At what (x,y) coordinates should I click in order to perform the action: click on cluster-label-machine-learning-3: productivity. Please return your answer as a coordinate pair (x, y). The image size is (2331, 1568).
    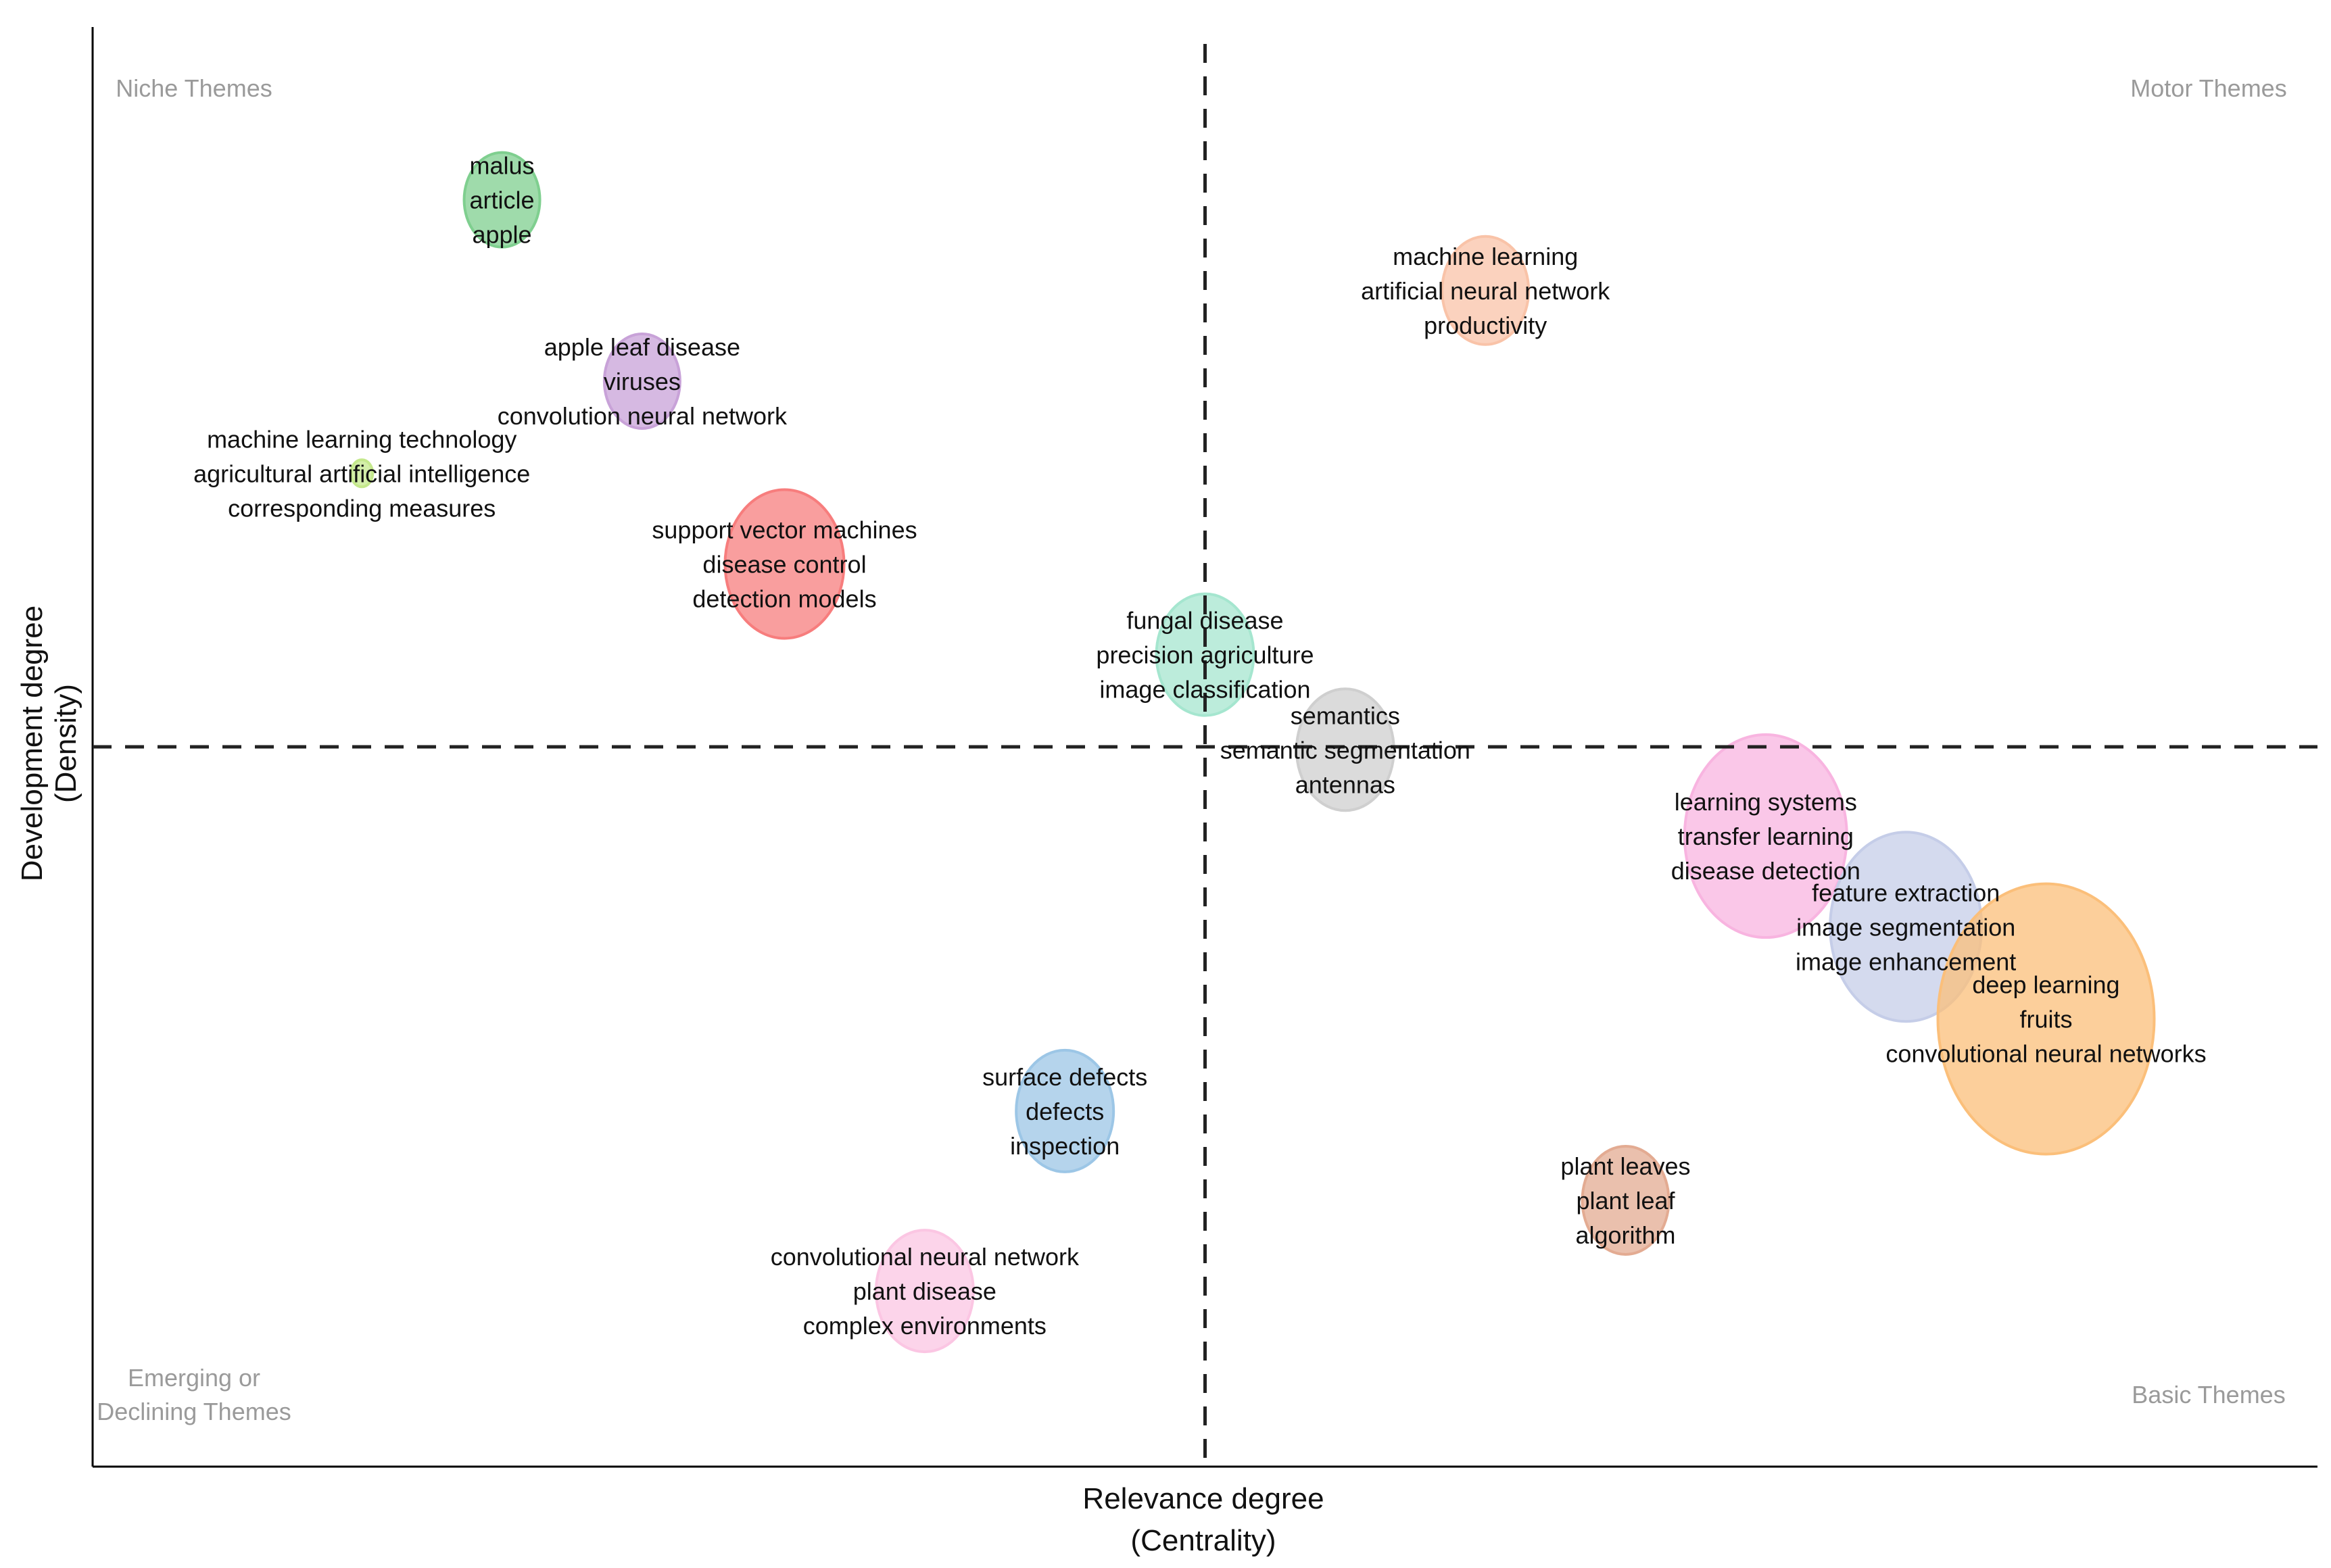
    Looking at the image, I should click on (1485, 325).